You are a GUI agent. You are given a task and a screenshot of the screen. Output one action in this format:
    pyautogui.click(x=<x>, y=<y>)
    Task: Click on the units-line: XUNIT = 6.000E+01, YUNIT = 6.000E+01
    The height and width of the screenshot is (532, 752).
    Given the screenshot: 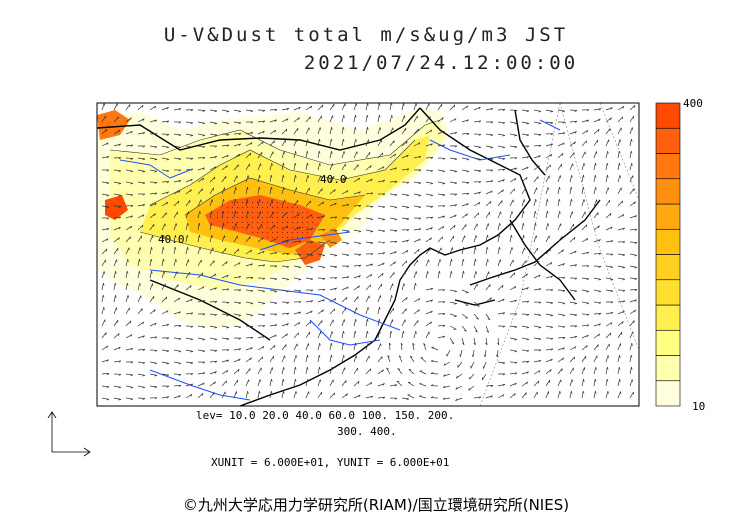 What is the action you would take?
    pyautogui.click(x=330, y=462)
    